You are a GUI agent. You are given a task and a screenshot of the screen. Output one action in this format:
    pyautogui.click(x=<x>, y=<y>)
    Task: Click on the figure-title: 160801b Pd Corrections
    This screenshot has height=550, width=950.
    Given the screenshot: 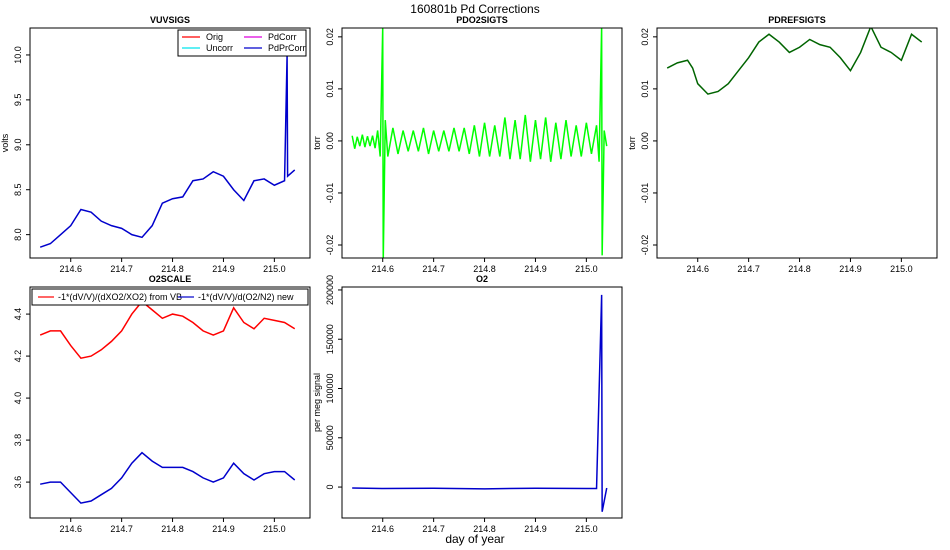 What is the action you would take?
    pyautogui.click(x=474, y=9)
    